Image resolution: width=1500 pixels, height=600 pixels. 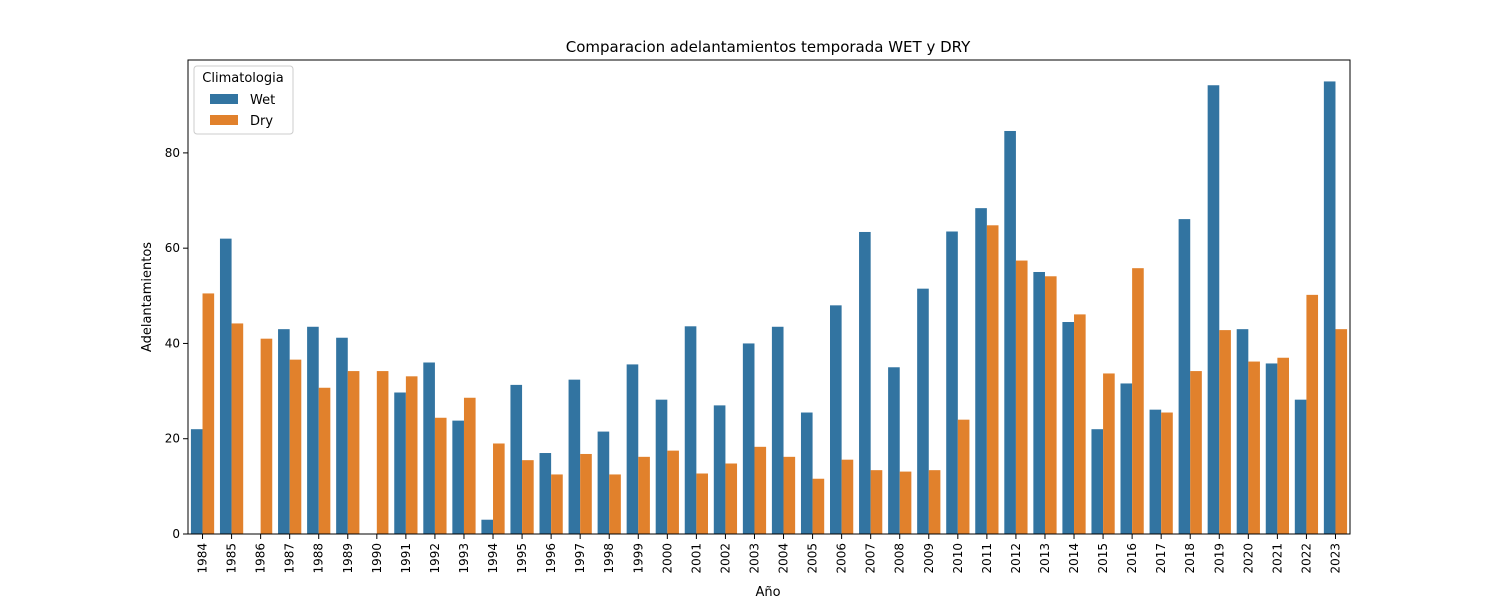 I want to click on bar-wet-2016, so click(x=1126, y=458).